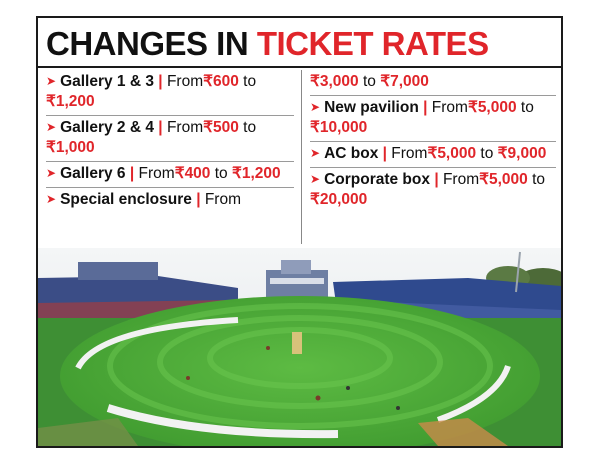 This screenshot has height=467, width=600. What do you see at coordinates (147, 43) in the screenshot?
I see `headline-part-1: CHANGES IN` at bounding box center [147, 43].